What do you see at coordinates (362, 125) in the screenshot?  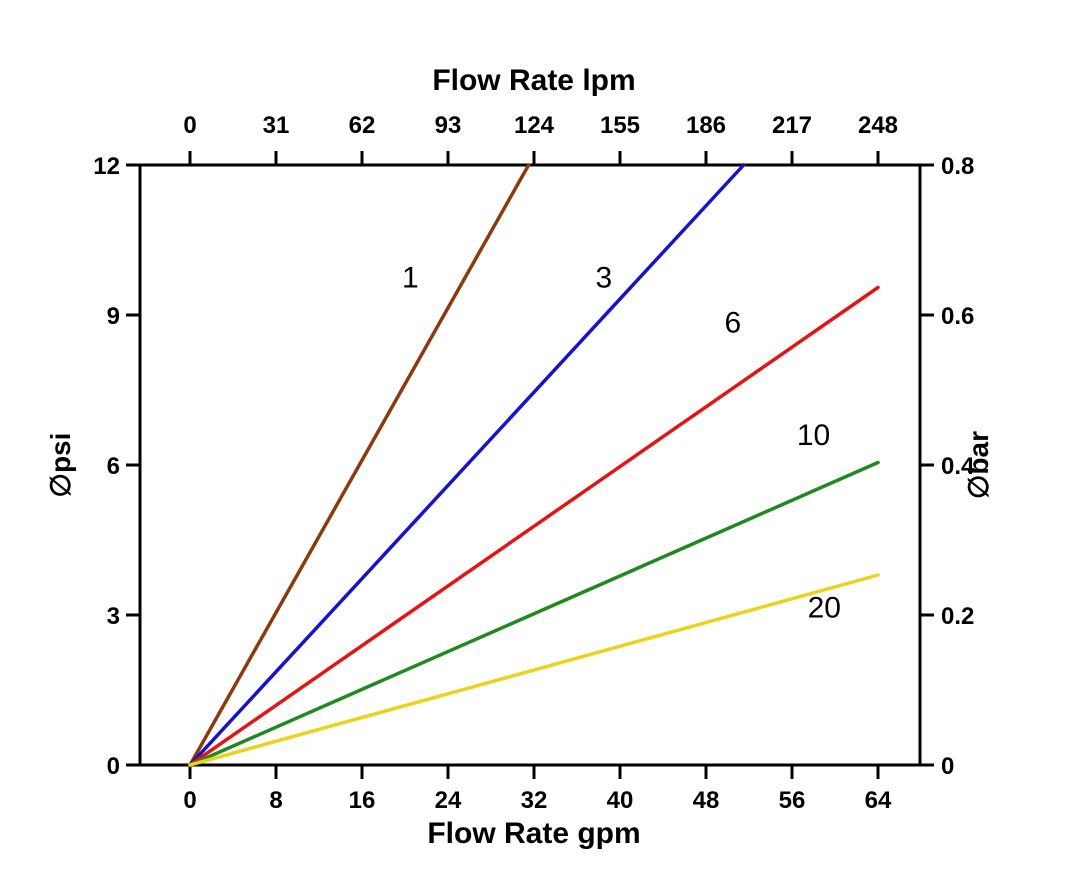 I see `top-axis-tick-label: 62` at bounding box center [362, 125].